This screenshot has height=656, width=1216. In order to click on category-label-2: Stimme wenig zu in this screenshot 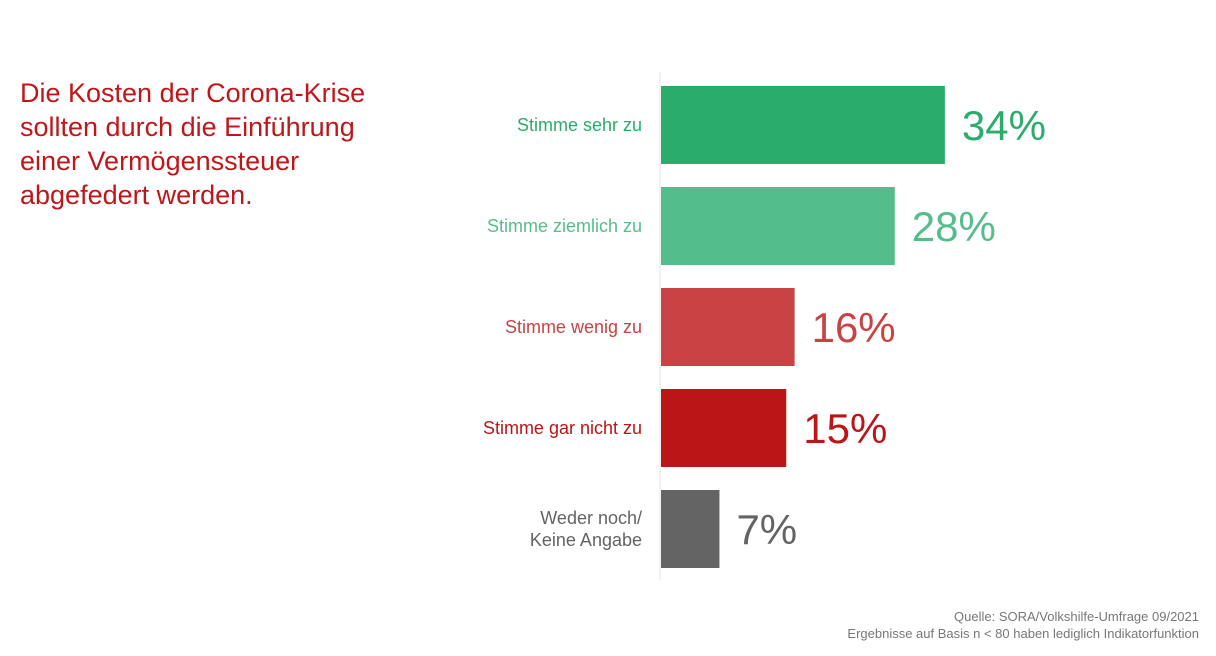, I will do `click(573, 327)`.